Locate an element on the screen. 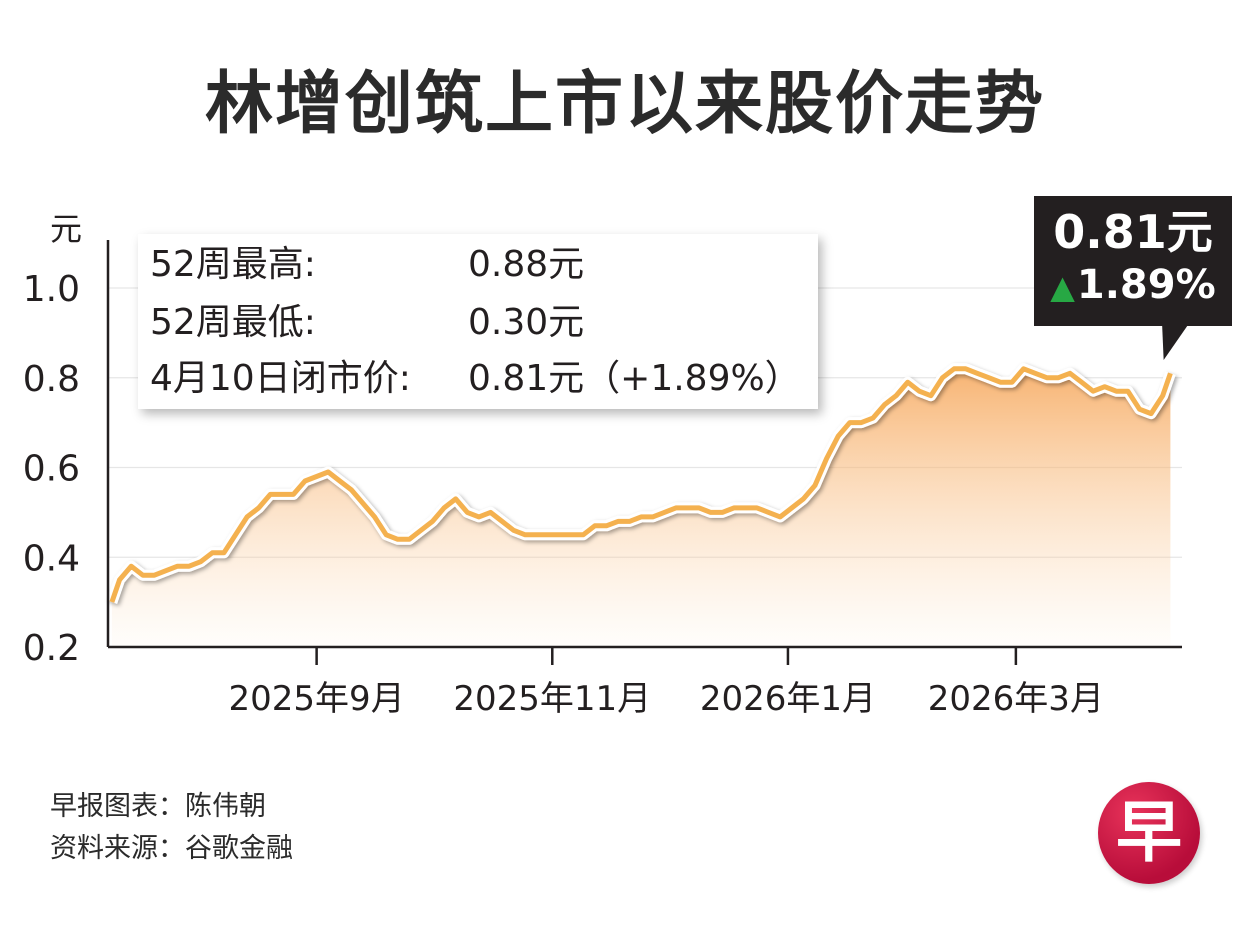 The height and width of the screenshot is (938, 1250). callout-change: 1.89% is located at coordinates (1146, 285).